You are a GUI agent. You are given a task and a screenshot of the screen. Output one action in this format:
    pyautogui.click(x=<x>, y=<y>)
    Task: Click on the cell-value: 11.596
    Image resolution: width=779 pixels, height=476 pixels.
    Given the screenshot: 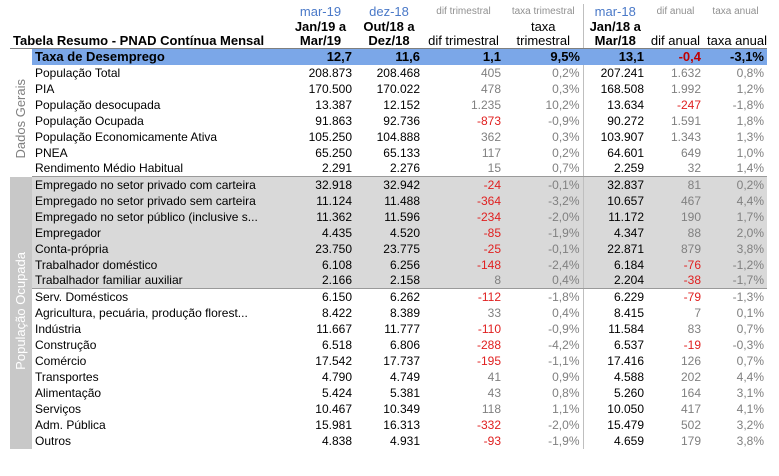 What is the action you would take?
    pyautogui.click(x=389, y=216)
    